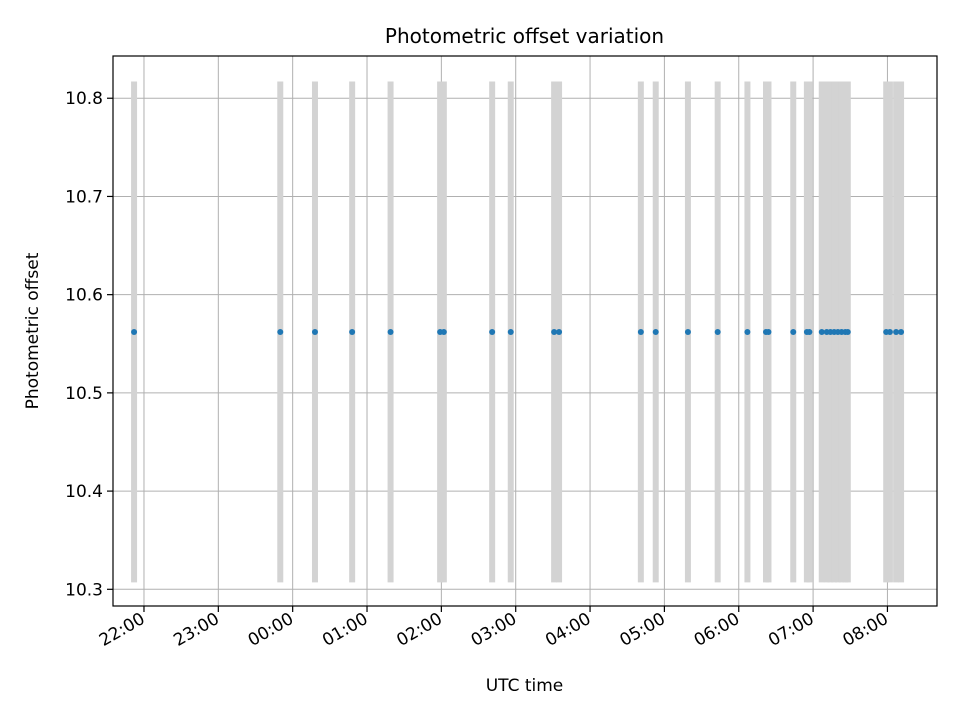  Describe the element at coordinates (84, 590) in the screenshot. I see `y-tick-label: 10.3` at that location.